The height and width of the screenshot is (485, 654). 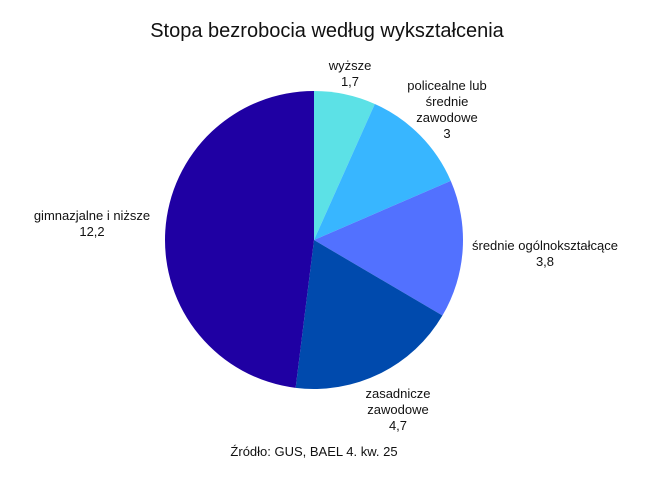 I want to click on slice-label: średnie ogólnokształcące 3,8, so click(x=545, y=254).